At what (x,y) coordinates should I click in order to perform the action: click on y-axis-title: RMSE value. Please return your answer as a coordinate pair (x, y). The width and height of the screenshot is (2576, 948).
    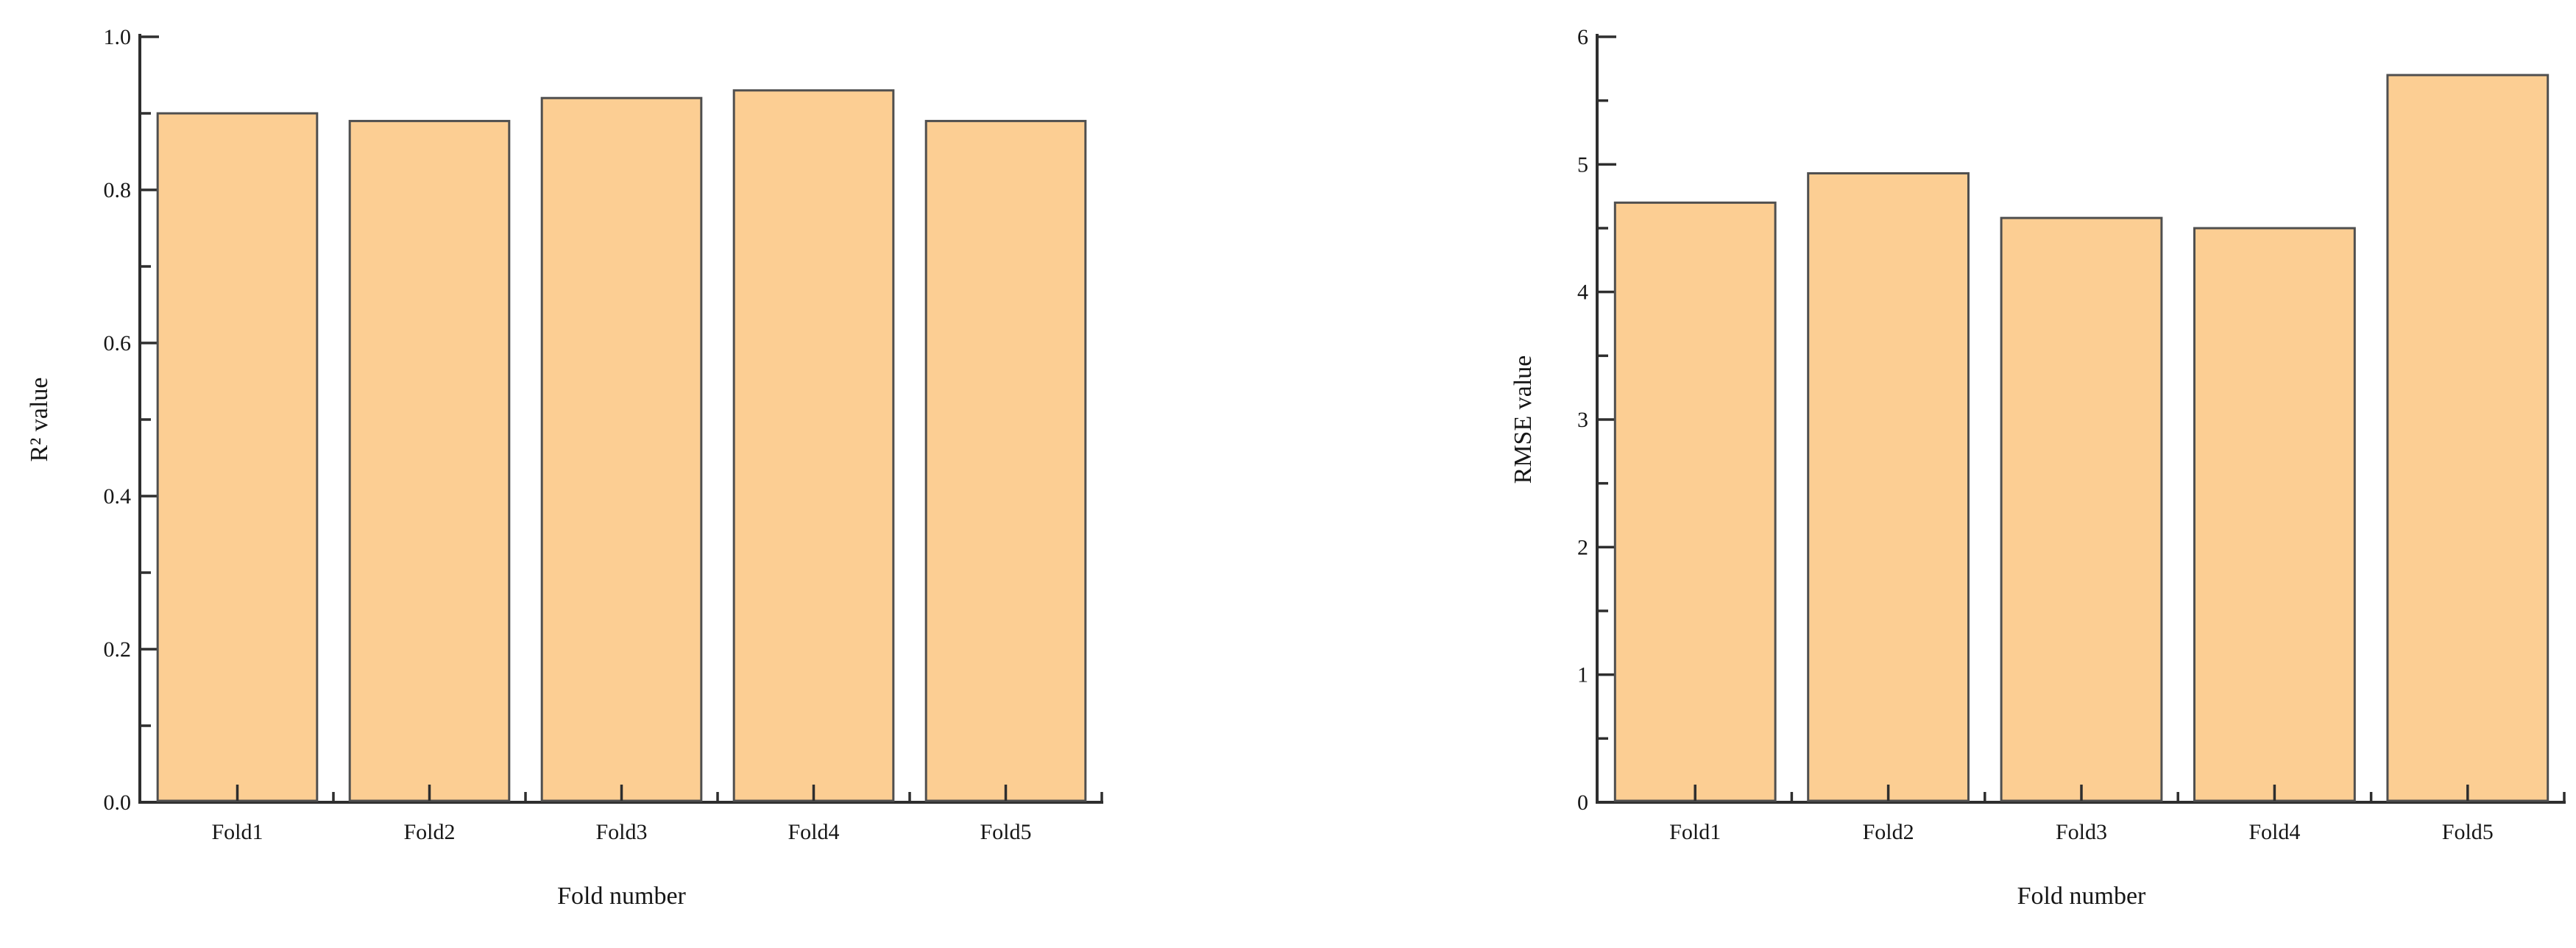
    Looking at the image, I should click on (1523, 420).